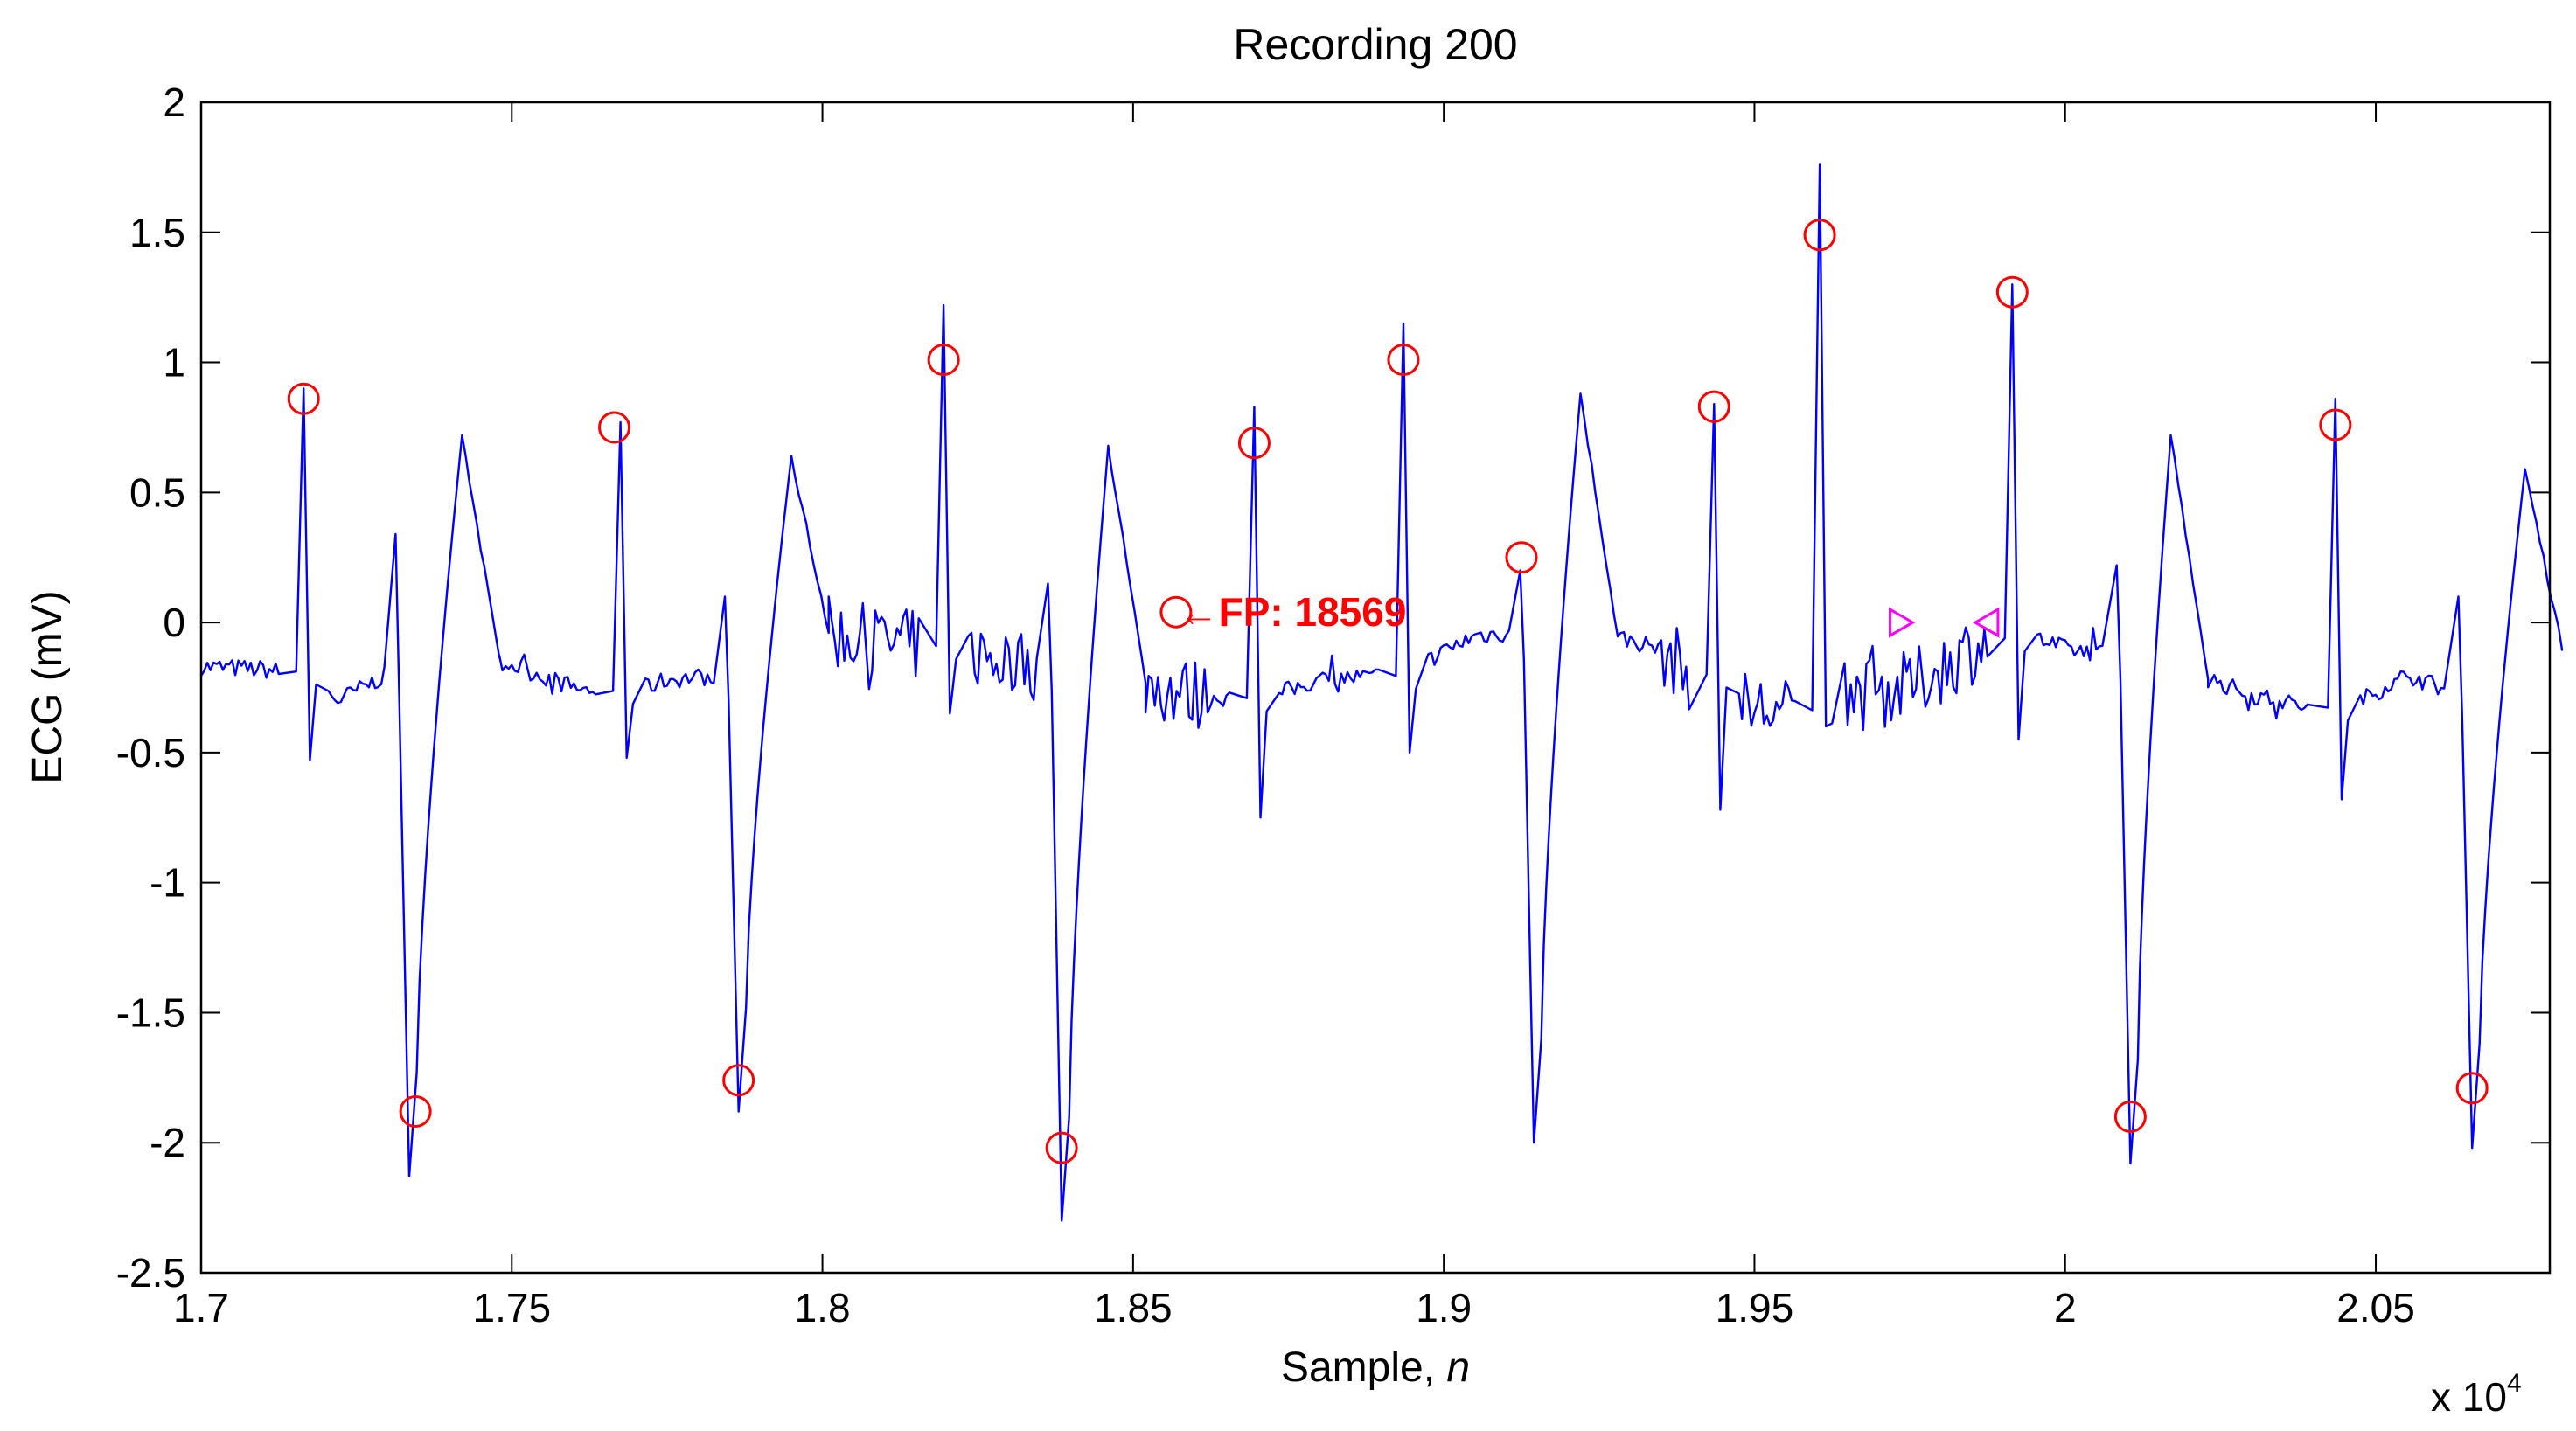 The image size is (2576, 1431). What do you see at coordinates (174, 102) in the screenshot?
I see `y-tick-label: 2` at bounding box center [174, 102].